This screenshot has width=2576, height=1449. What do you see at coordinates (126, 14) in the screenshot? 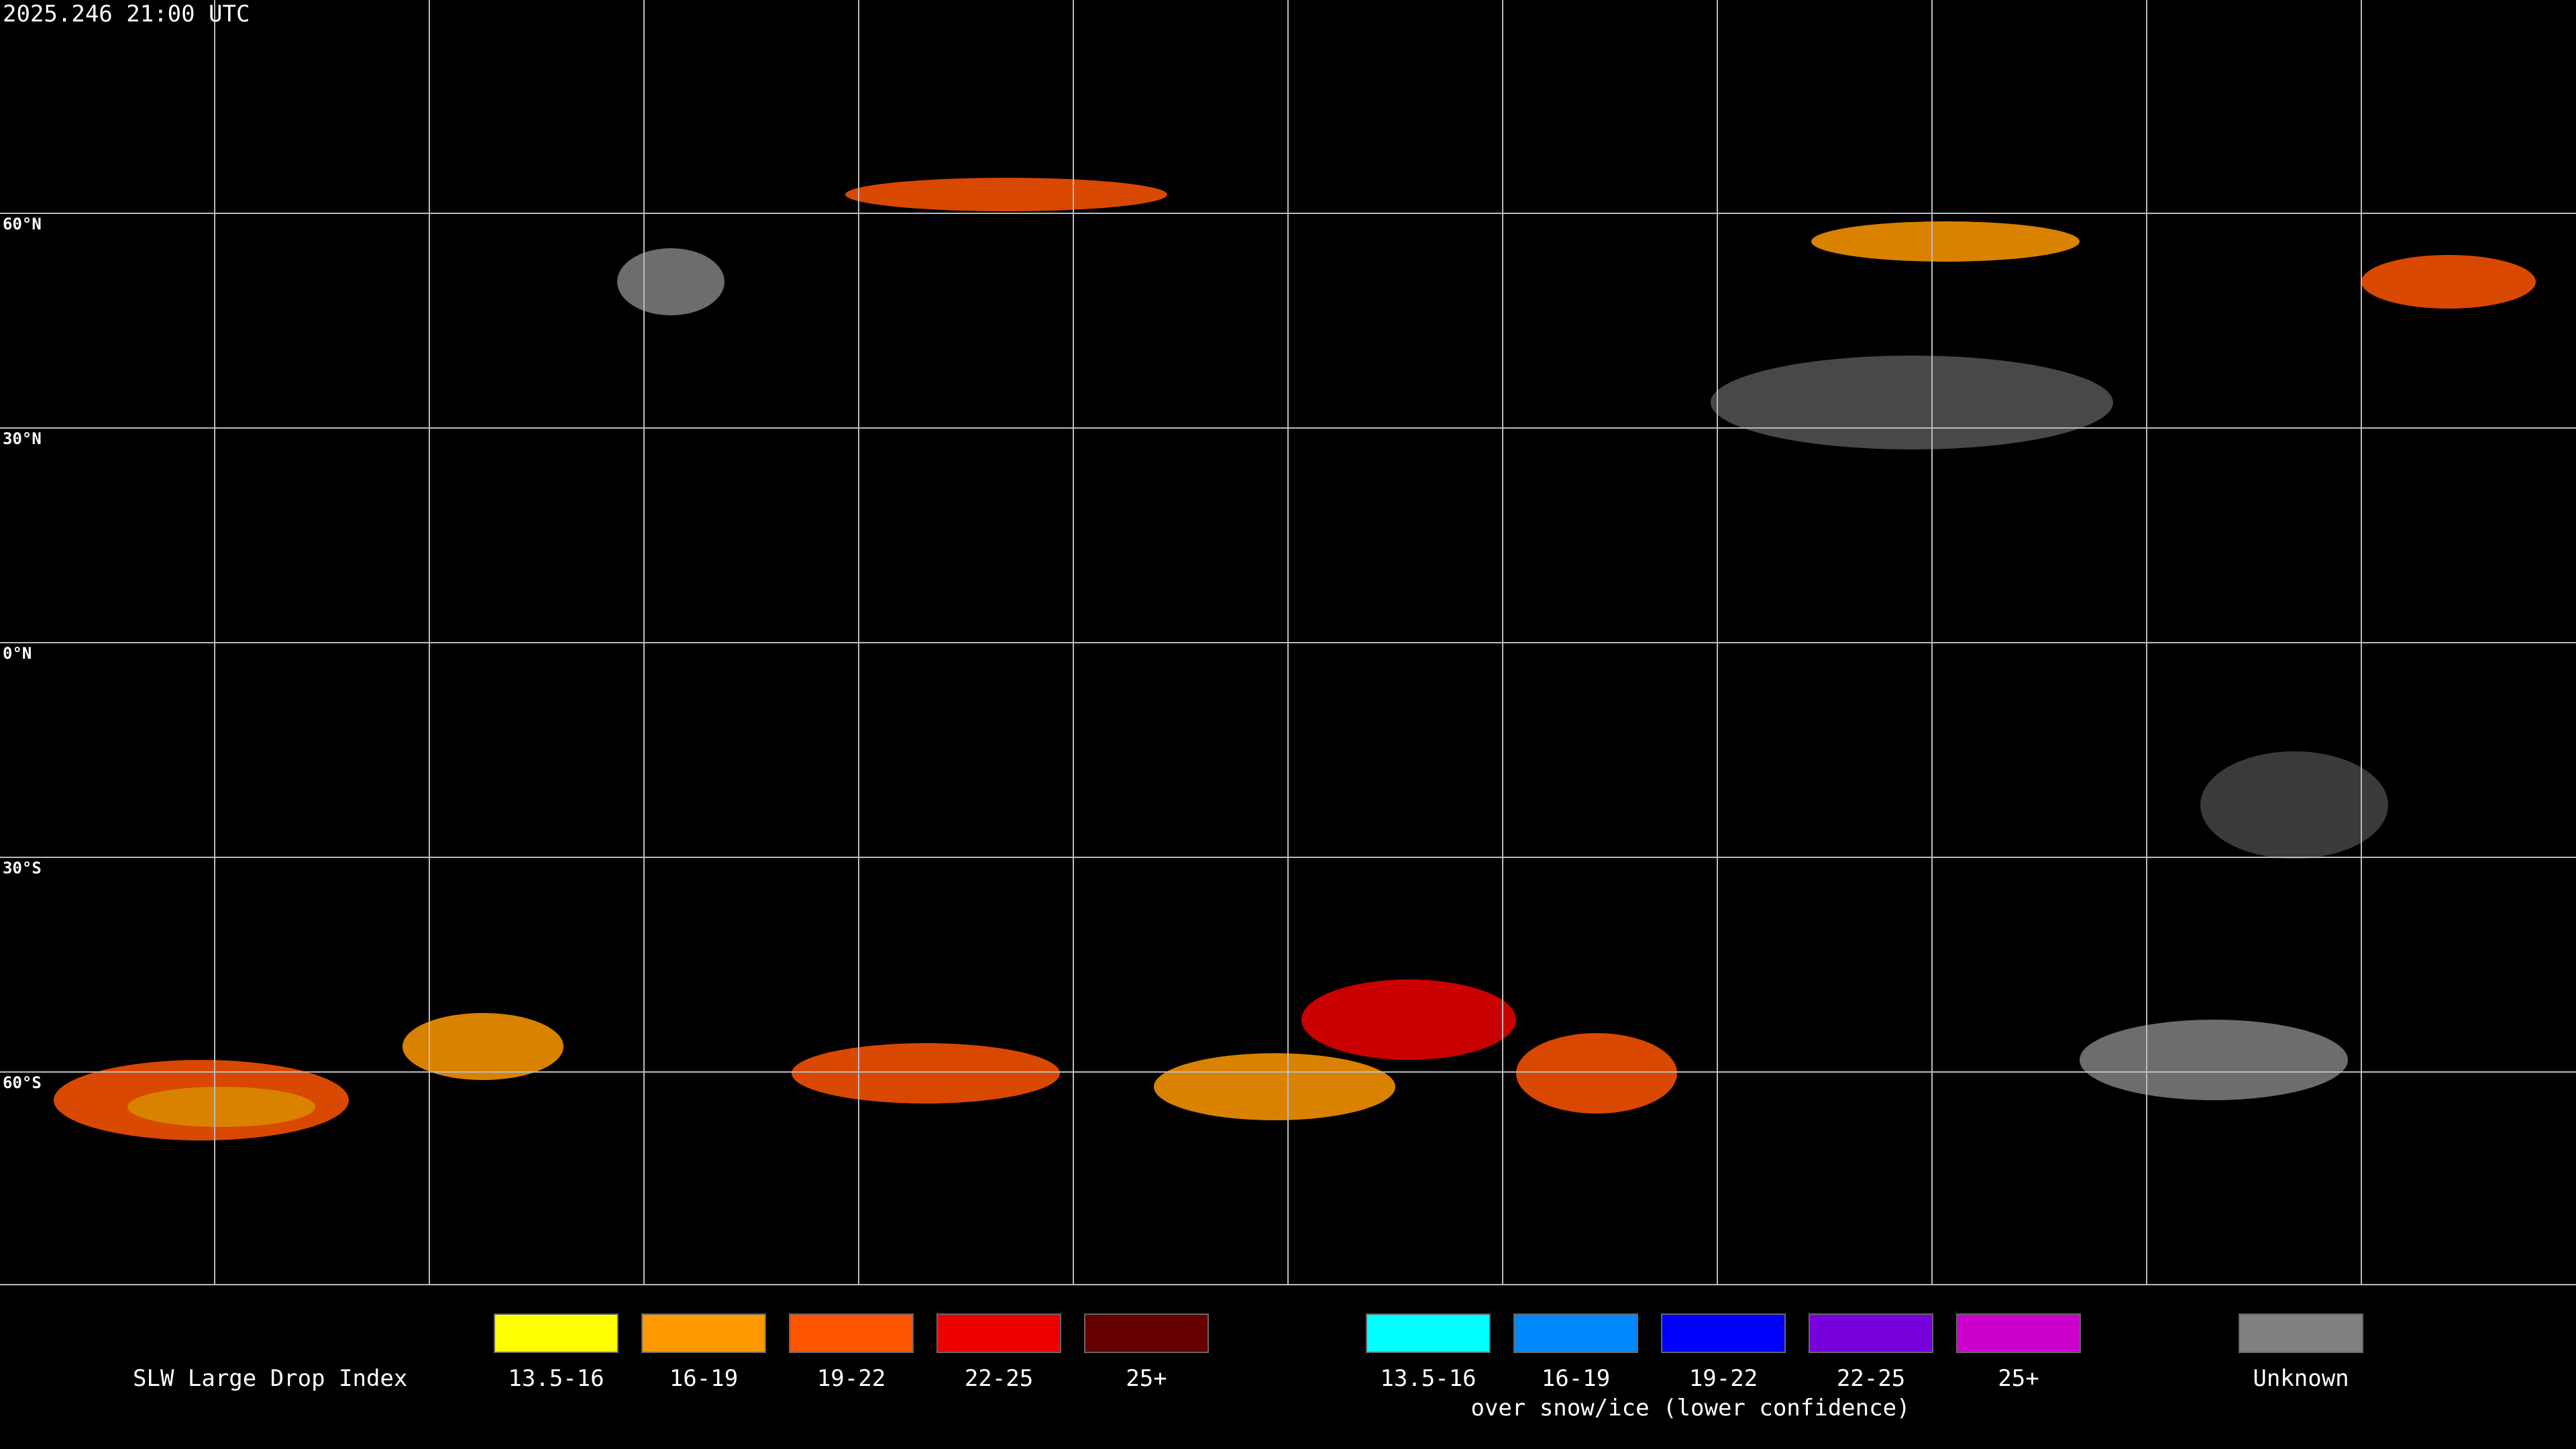
I see `timestamp: 2025.246 21:00 UTC` at bounding box center [126, 14].